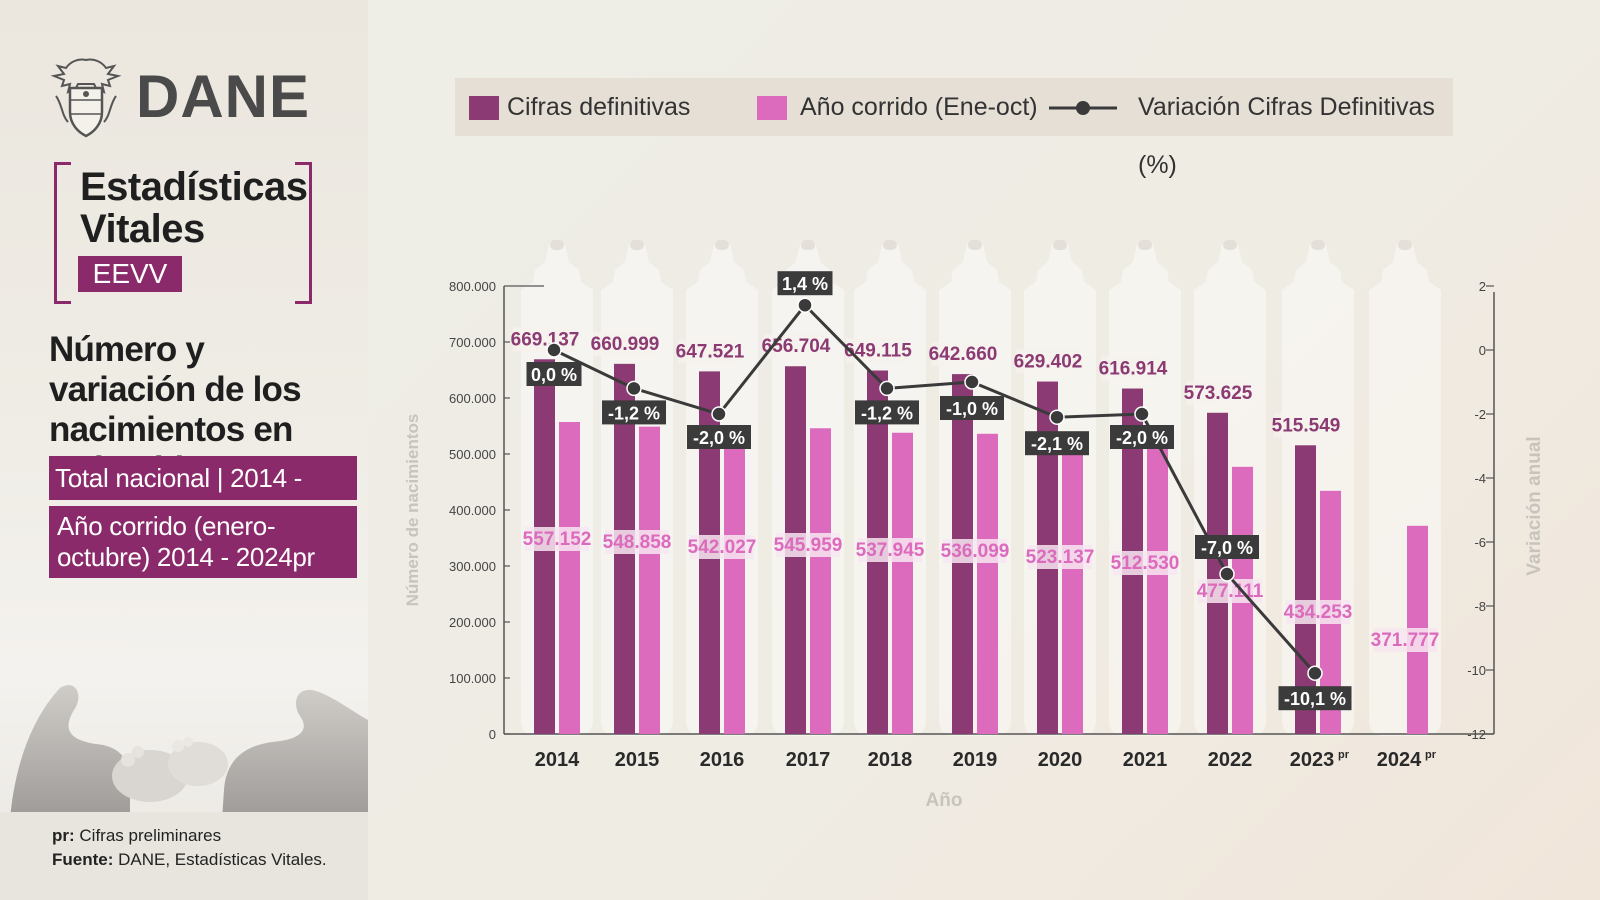 Image resolution: width=1600 pixels, height=900 pixels. I want to click on data-label-ano-corrido: 542.027, so click(722, 547).